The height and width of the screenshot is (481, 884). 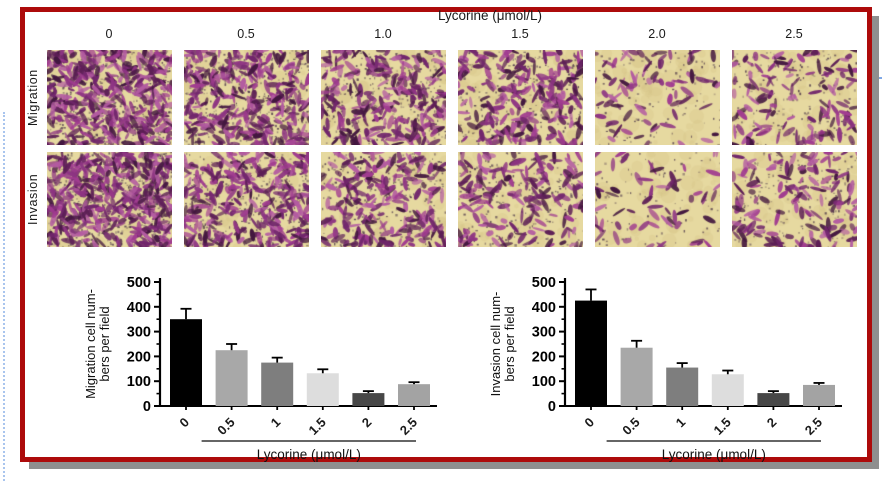 What do you see at coordinates (383, 34) in the screenshot?
I see `column-label-1.0: 1.0` at bounding box center [383, 34].